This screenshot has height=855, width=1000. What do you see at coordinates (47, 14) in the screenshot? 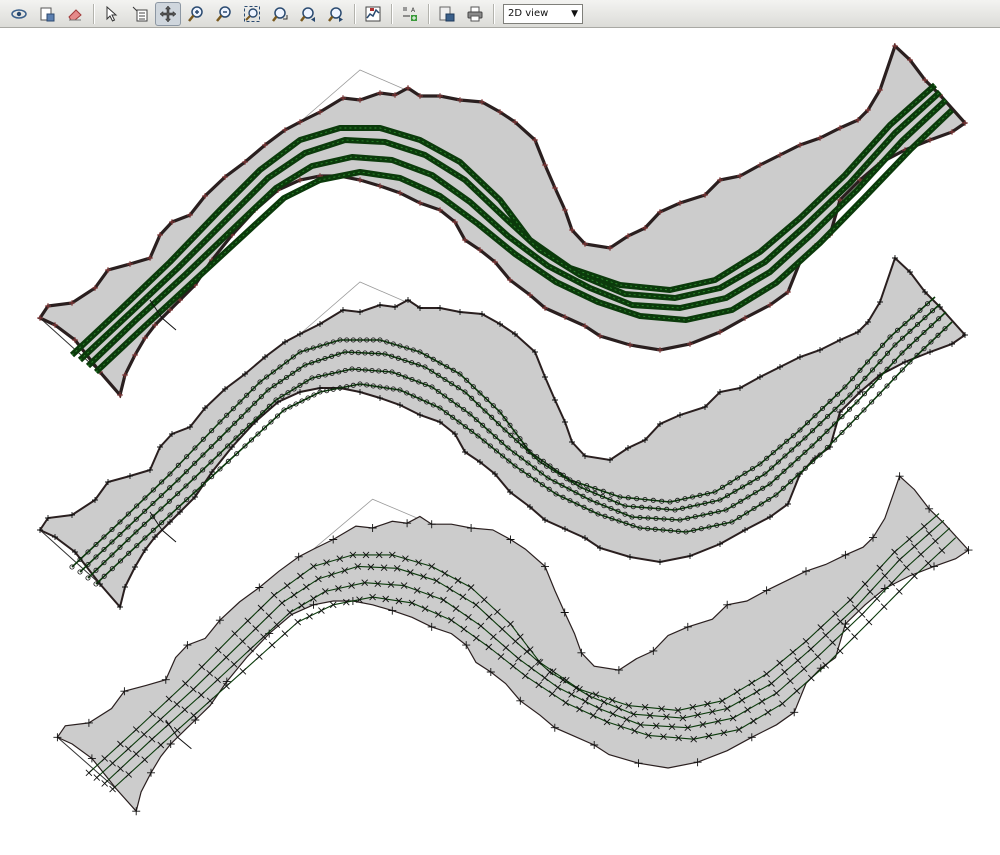
I see `new-layer-button` at bounding box center [47, 14].